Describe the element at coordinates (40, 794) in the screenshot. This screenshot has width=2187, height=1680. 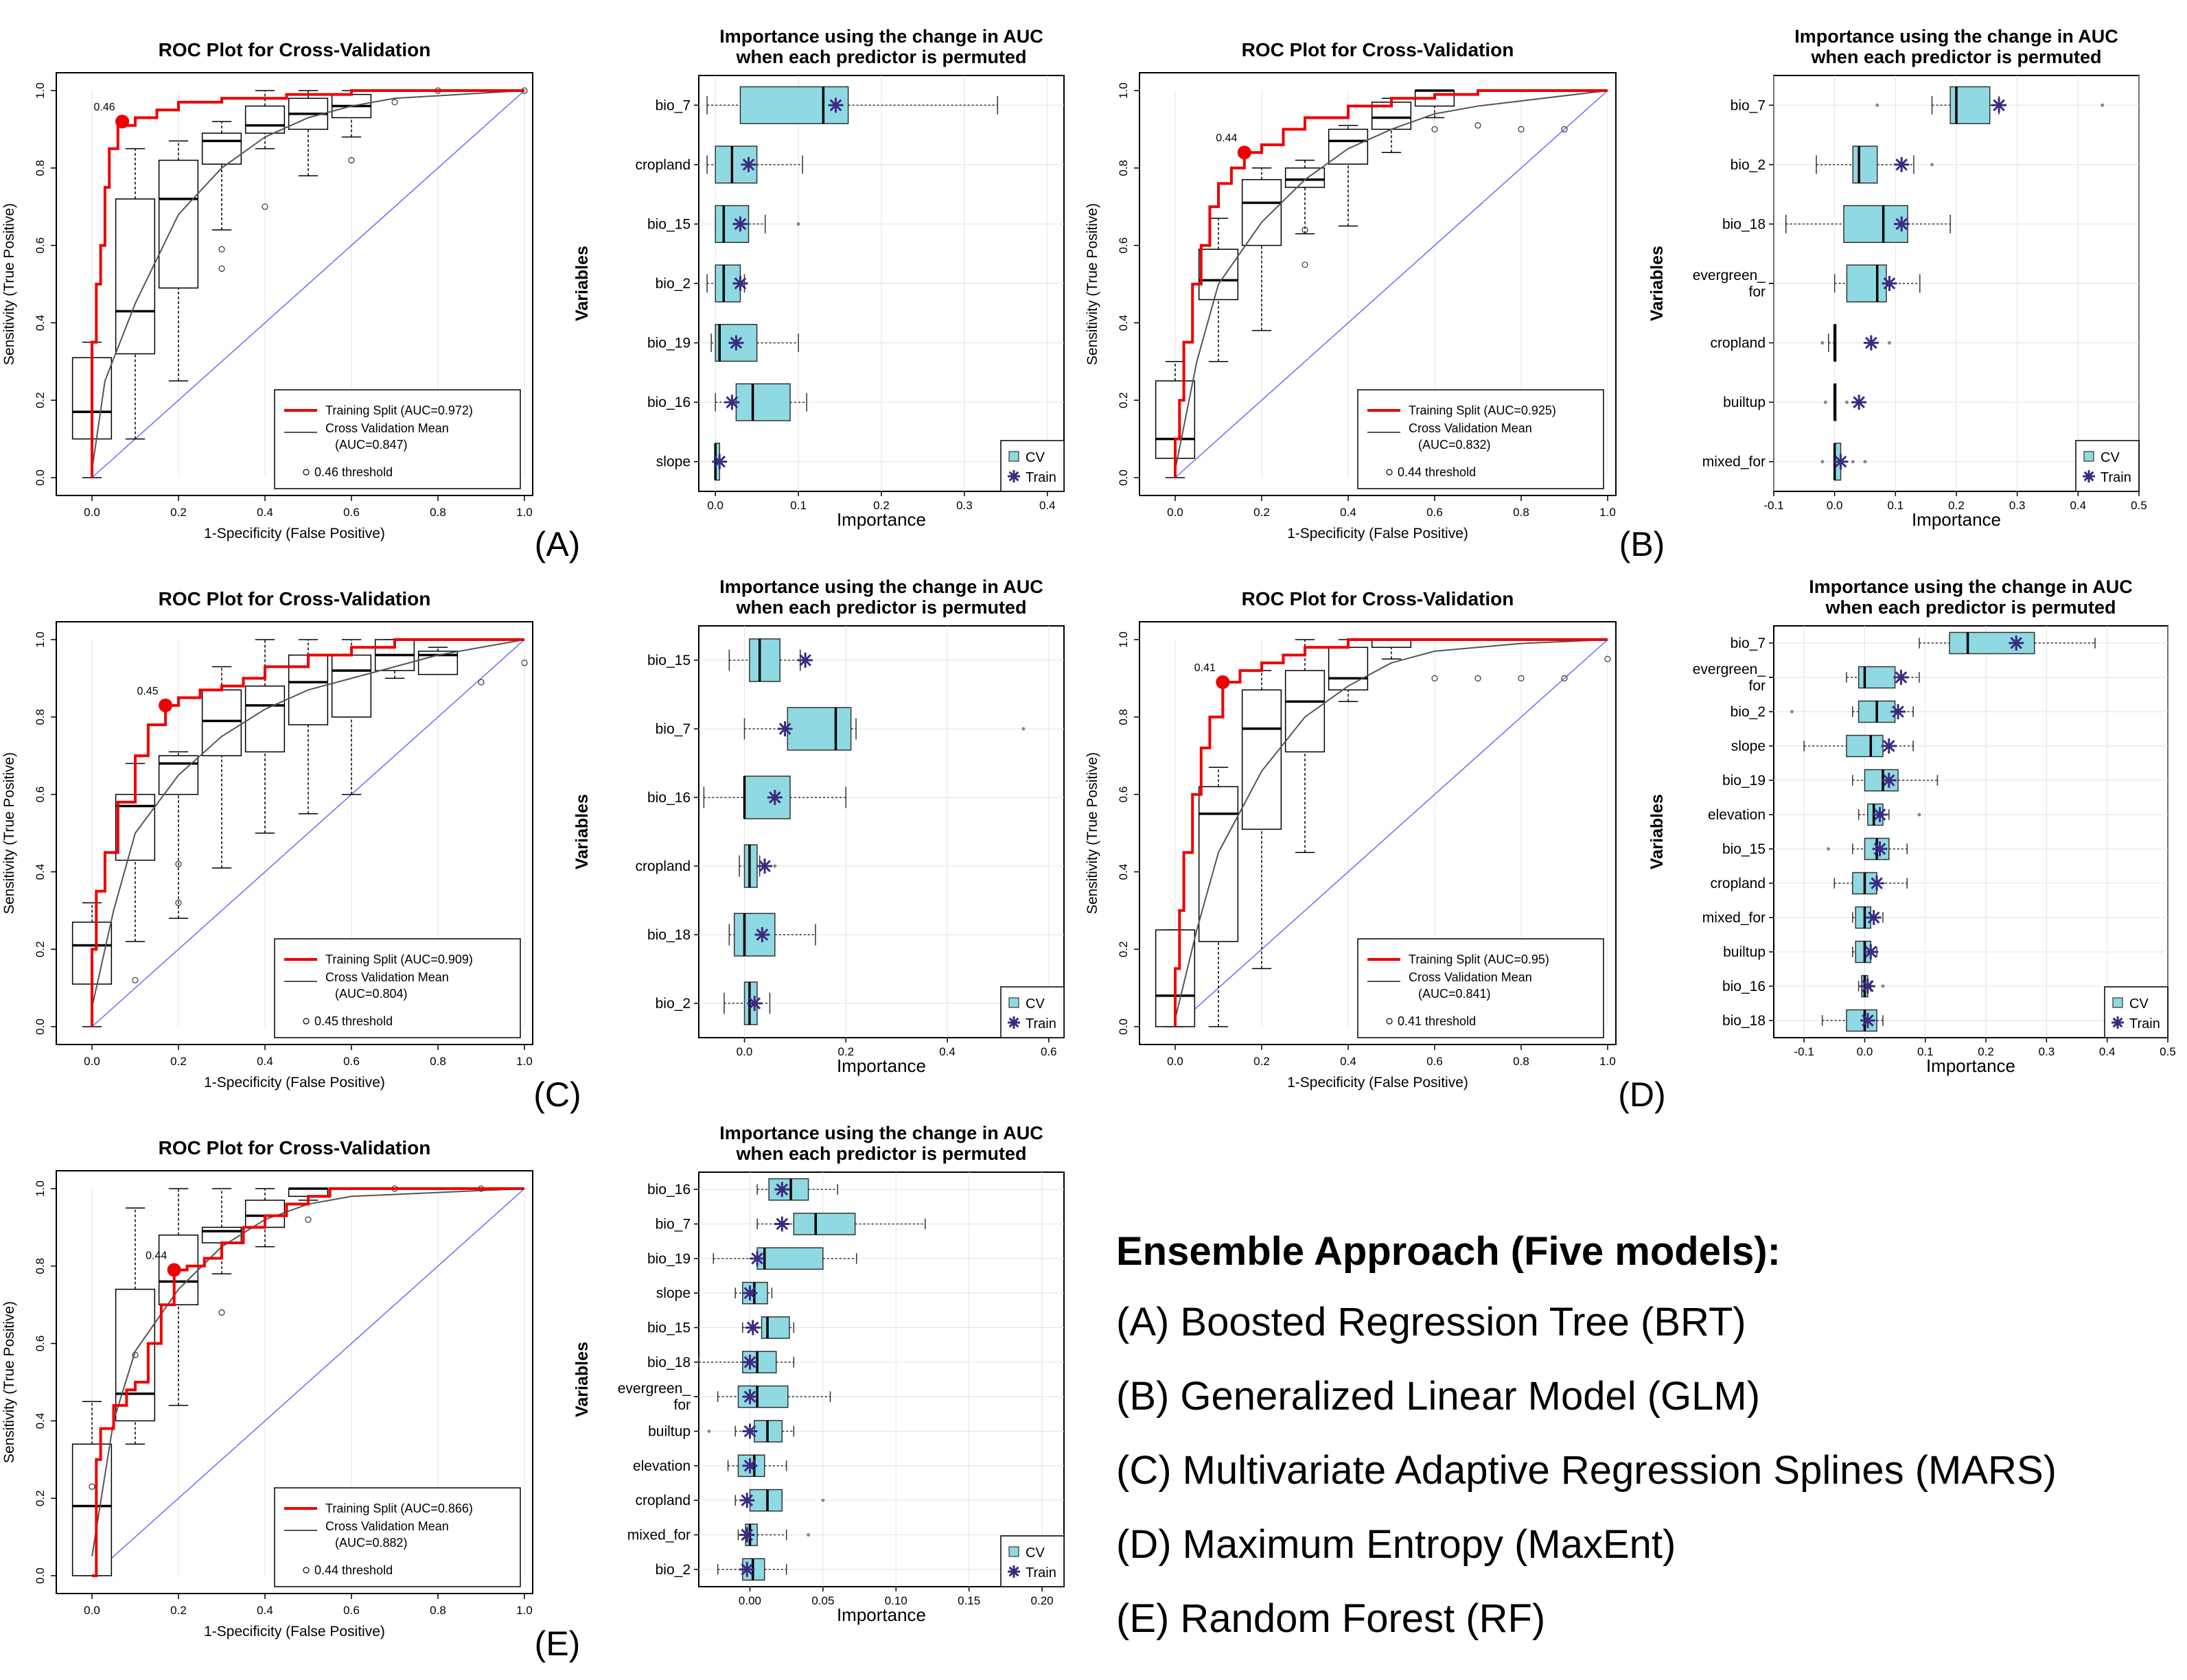
I see `roc-ytick-label: 0.6` at that location.